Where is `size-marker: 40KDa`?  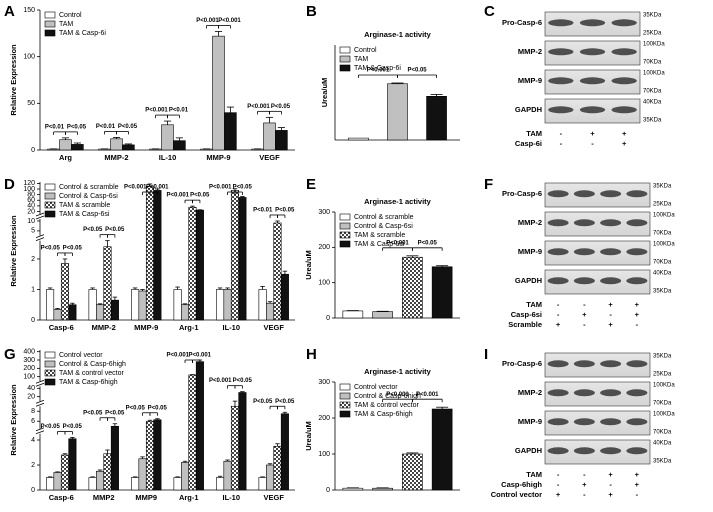 size-marker: 40KDa is located at coordinates (662, 444).